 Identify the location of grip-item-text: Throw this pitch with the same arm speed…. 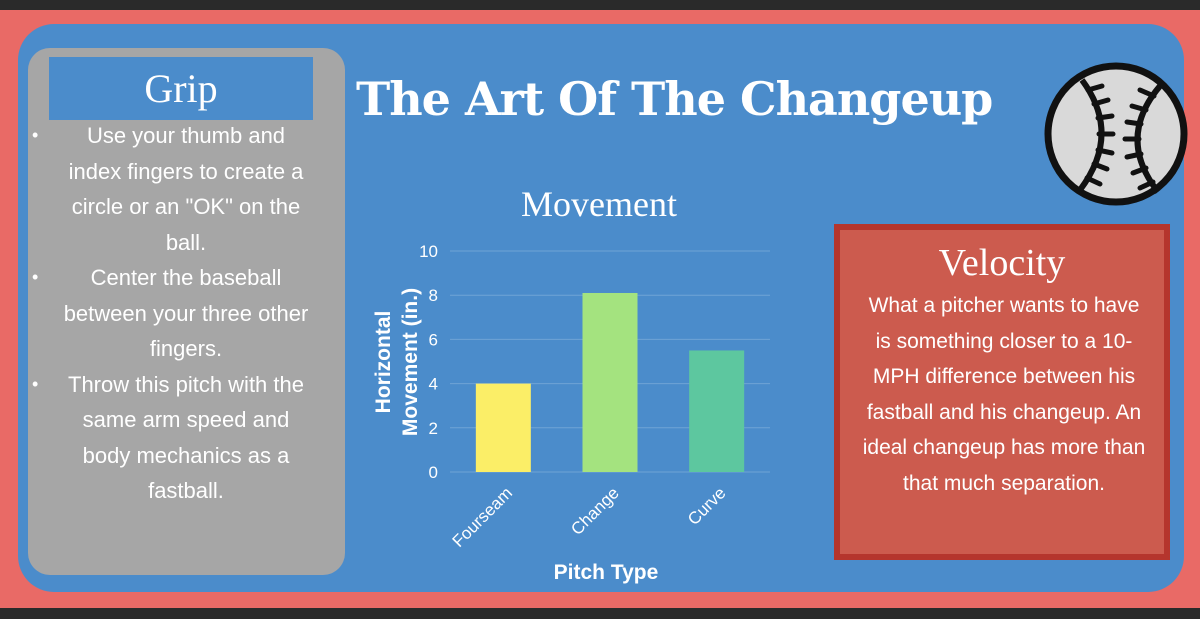
(186, 437).